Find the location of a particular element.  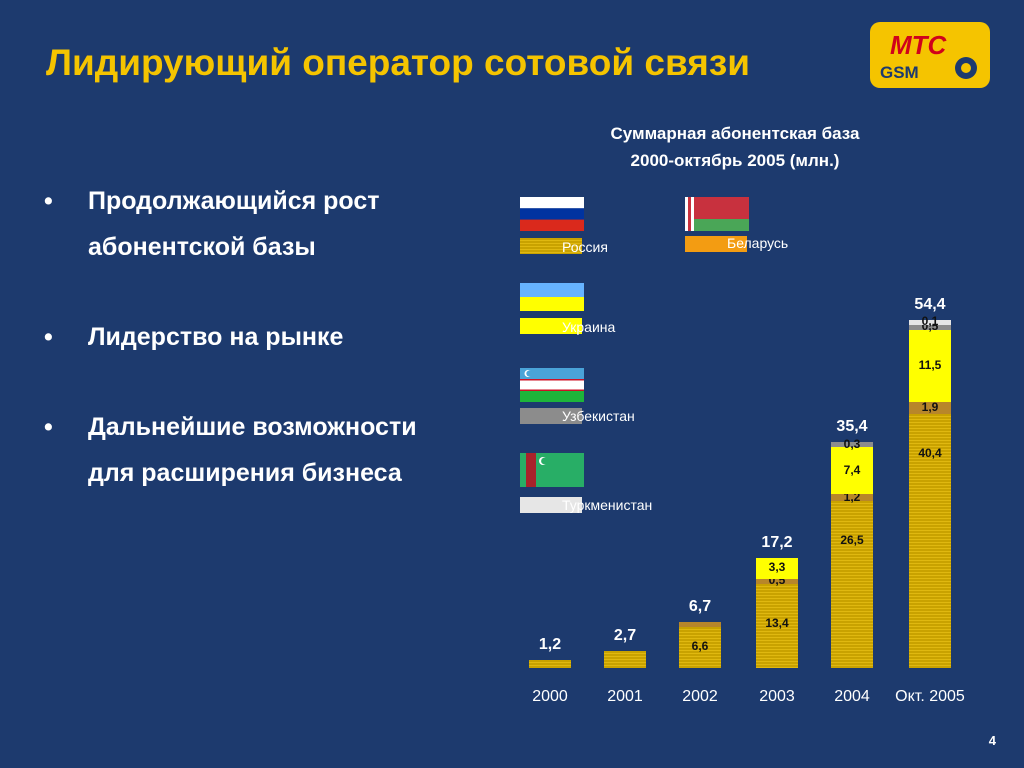

logo-bottom-text: GSM is located at coordinates (899, 72).